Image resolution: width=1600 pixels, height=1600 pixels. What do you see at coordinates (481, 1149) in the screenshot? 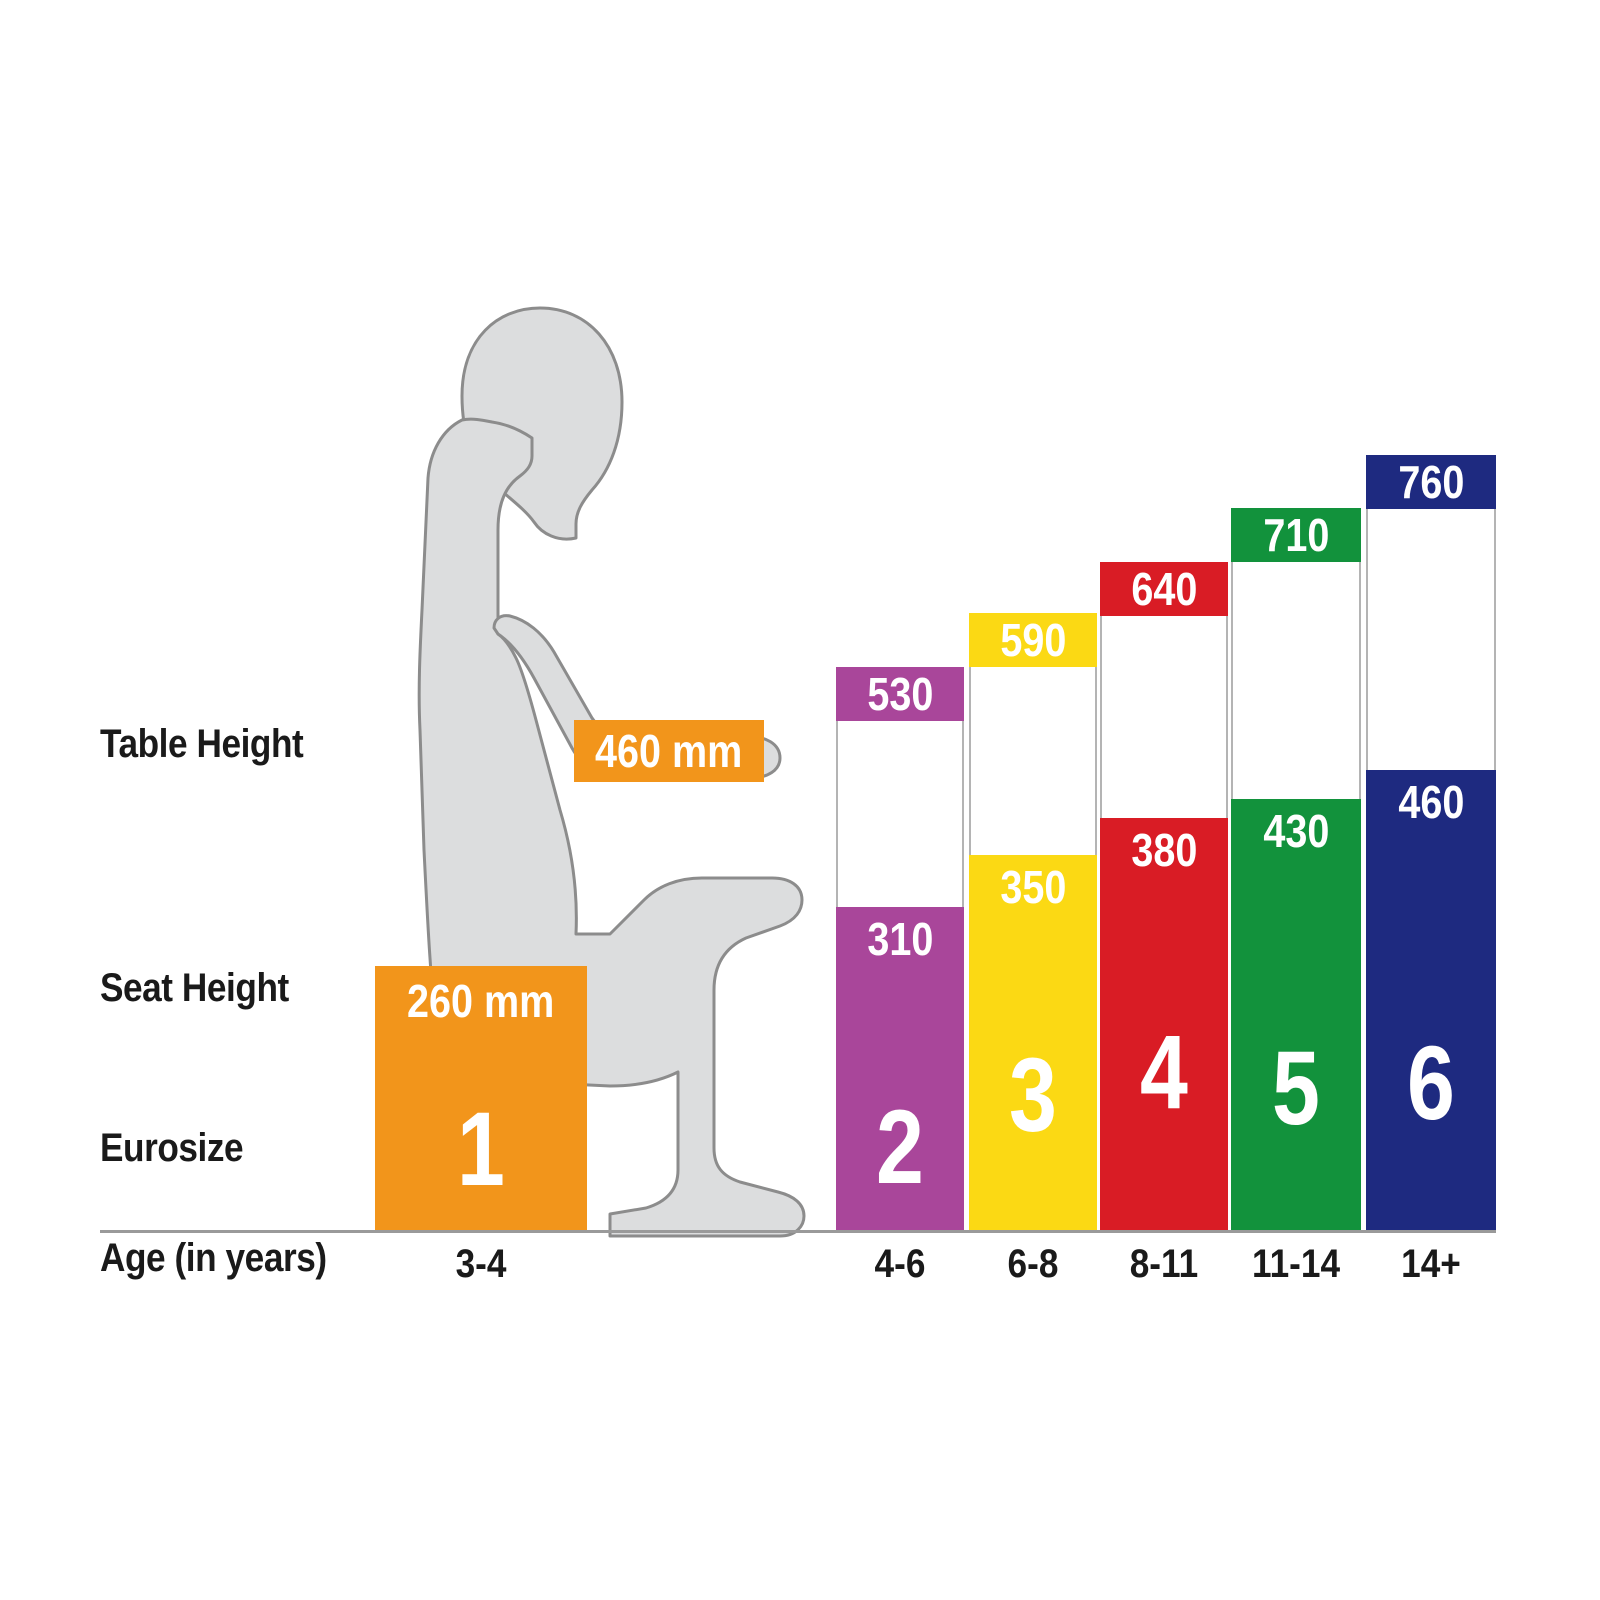
I see `bar-1-eurosize-value: 1` at bounding box center [481, 1149].